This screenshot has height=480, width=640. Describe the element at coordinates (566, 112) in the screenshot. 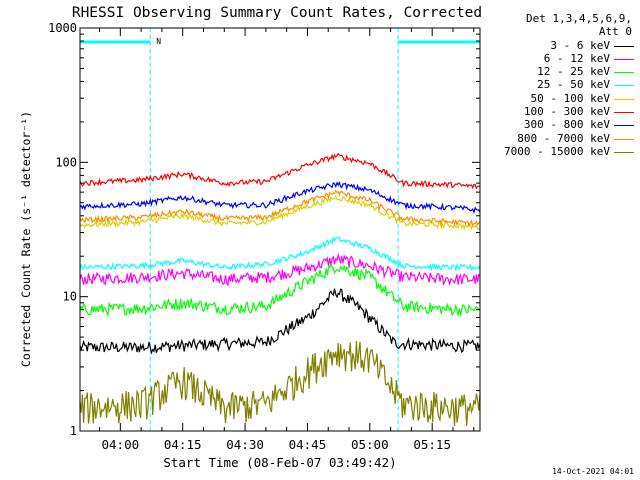

I see `legend-entry-label: 100 - 300 keV` at that location.